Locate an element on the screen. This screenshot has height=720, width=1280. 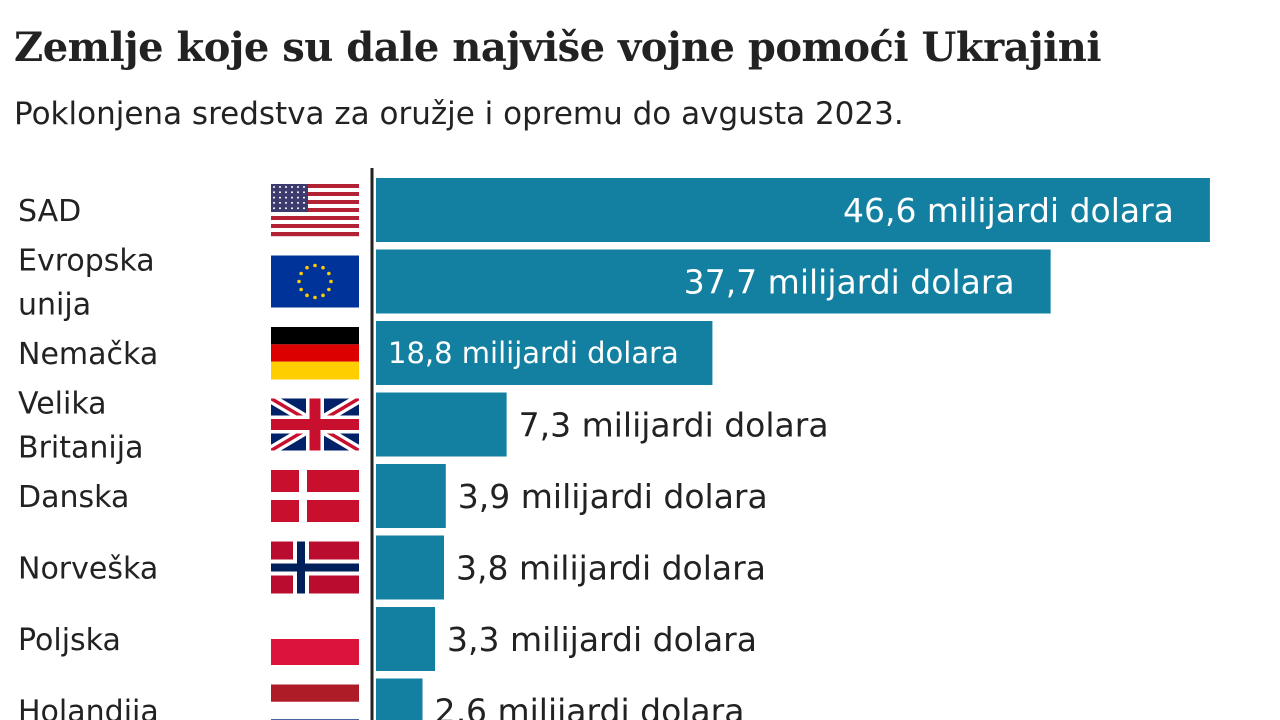
poland-flag-icon is located at coordinates (315, 639).